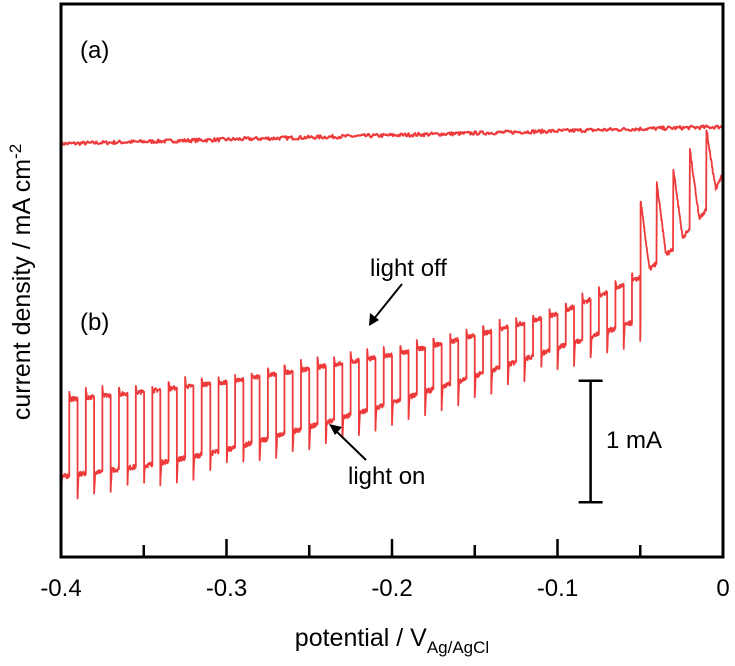 The image size is (735, 666). What do you see at coordinates (408, 268) in the screenshot?
I see `light-off-label: light off` at bounding box center [408, 268].